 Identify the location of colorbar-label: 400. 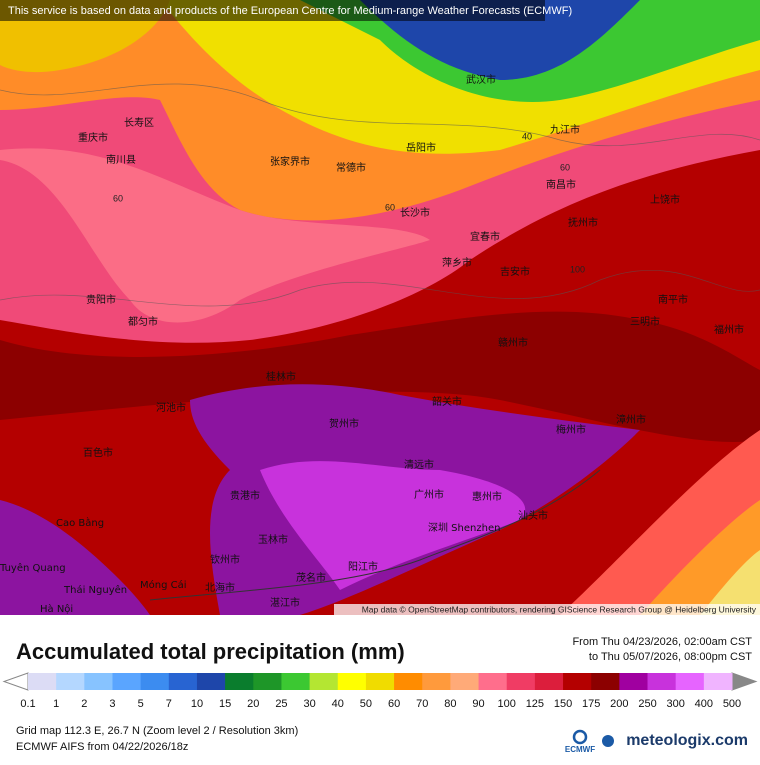
(704, 704).